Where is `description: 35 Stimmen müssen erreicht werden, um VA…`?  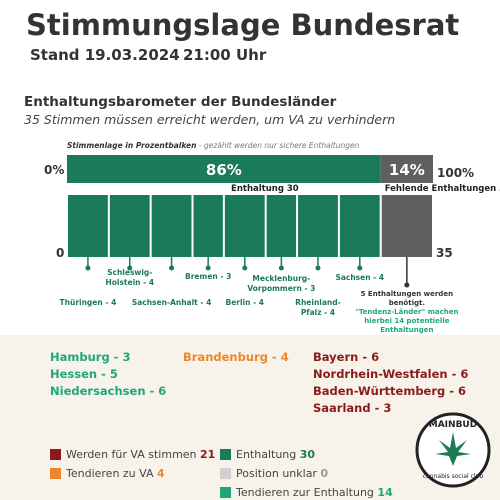
description: 35 Stimmen müssen erreicht werden, um VA… is located at coordinates (210, 119).